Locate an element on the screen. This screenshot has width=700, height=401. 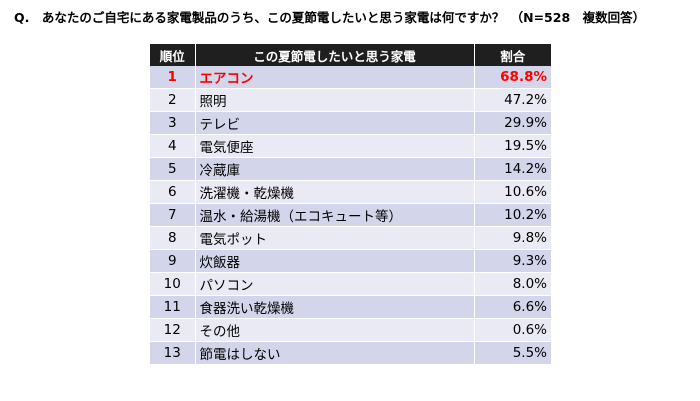
rank-cell: 7 is located at coordinates (173, 215).